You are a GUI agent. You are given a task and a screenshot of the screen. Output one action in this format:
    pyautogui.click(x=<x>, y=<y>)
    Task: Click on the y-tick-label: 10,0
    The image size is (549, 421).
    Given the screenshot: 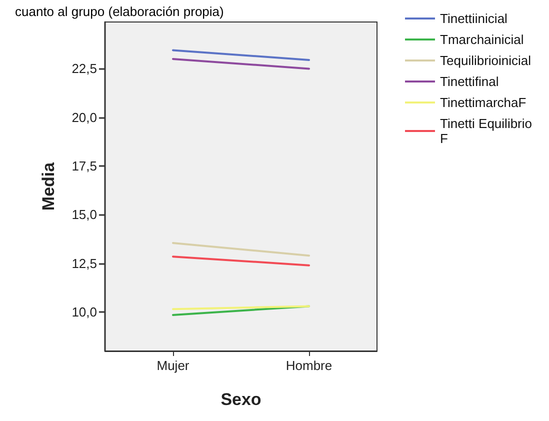 What is the action you would take?
    pyautogui.click(x=84, y=312)
    